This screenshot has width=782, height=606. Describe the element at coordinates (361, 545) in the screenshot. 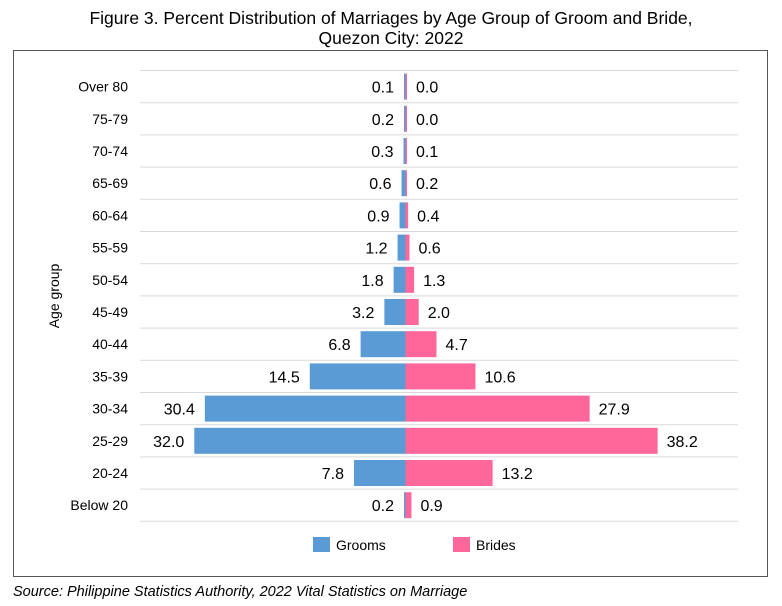

I see `legend-label-grooms: Grooms` at that location.